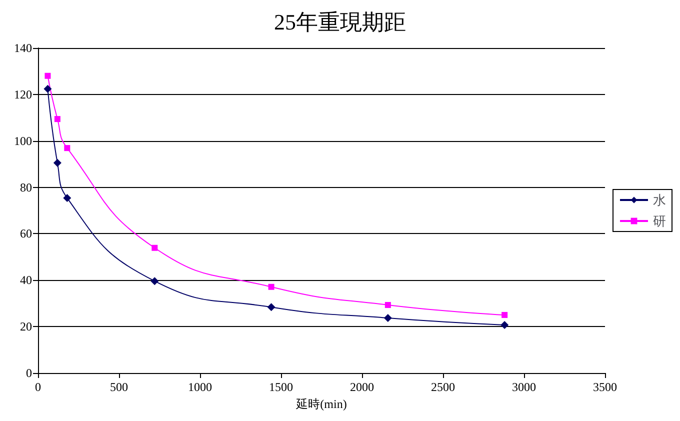 This screenshot has height=421, width=680. What do you see at coordinates (659, 221) in the screenshot?
I see `legend-label: 研` at bounding box center [659, 221].